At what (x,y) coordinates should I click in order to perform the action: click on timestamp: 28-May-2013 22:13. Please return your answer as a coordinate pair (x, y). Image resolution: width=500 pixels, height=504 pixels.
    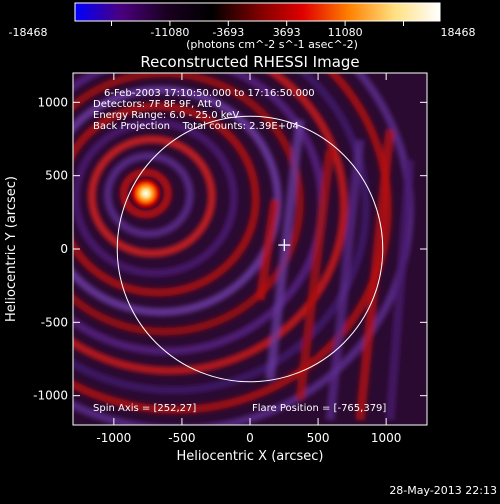
    Looking at the image, I should click on (443, 490).